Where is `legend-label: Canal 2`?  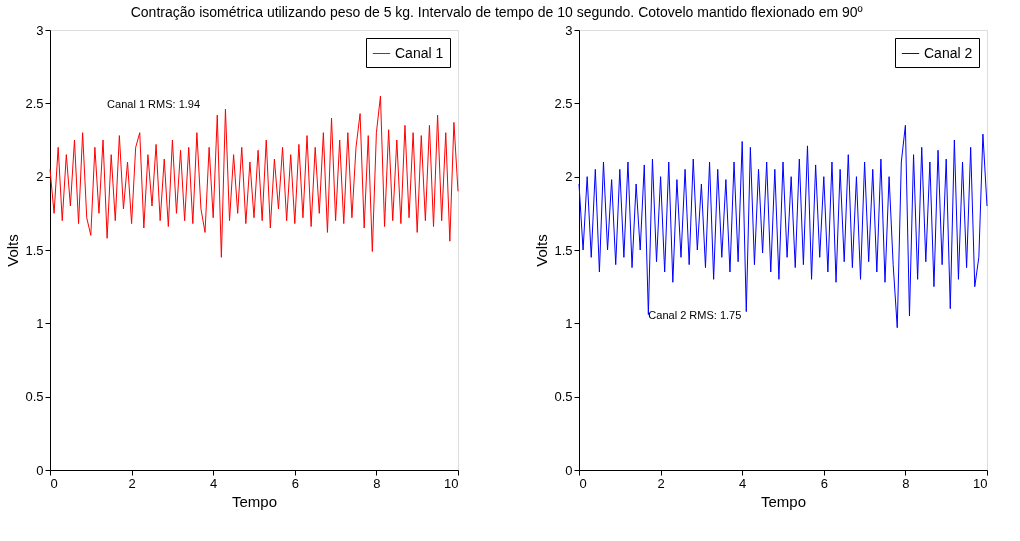 legend-label: Canal 2 is located at coordinates (948, 52).